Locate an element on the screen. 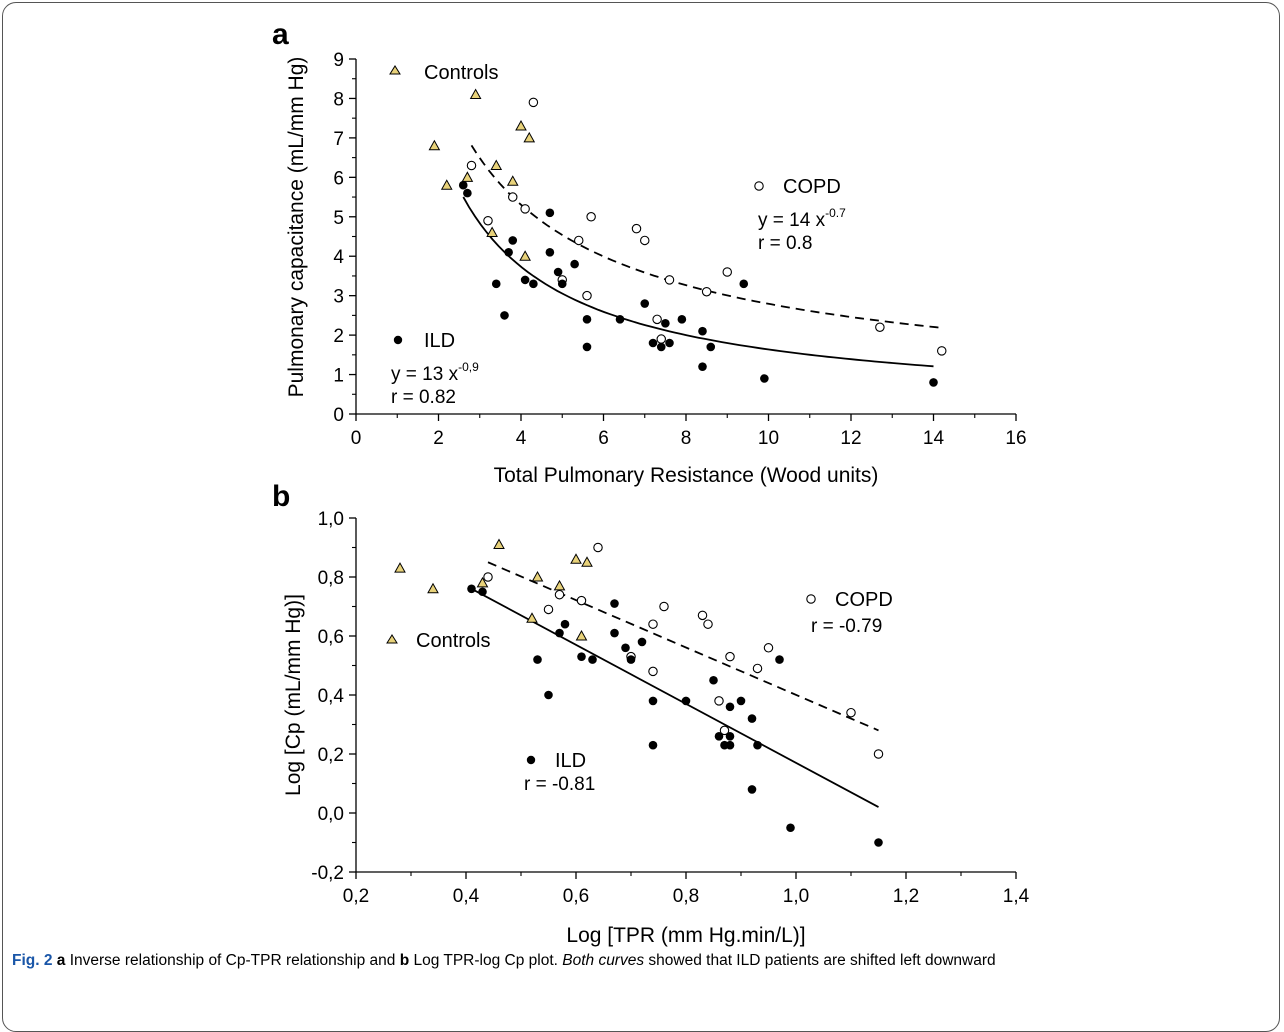 Image resolution: width=1284 pixels, height=1032 pixels. x-tick-label: 0,8 is located at coordinates (686, 896).